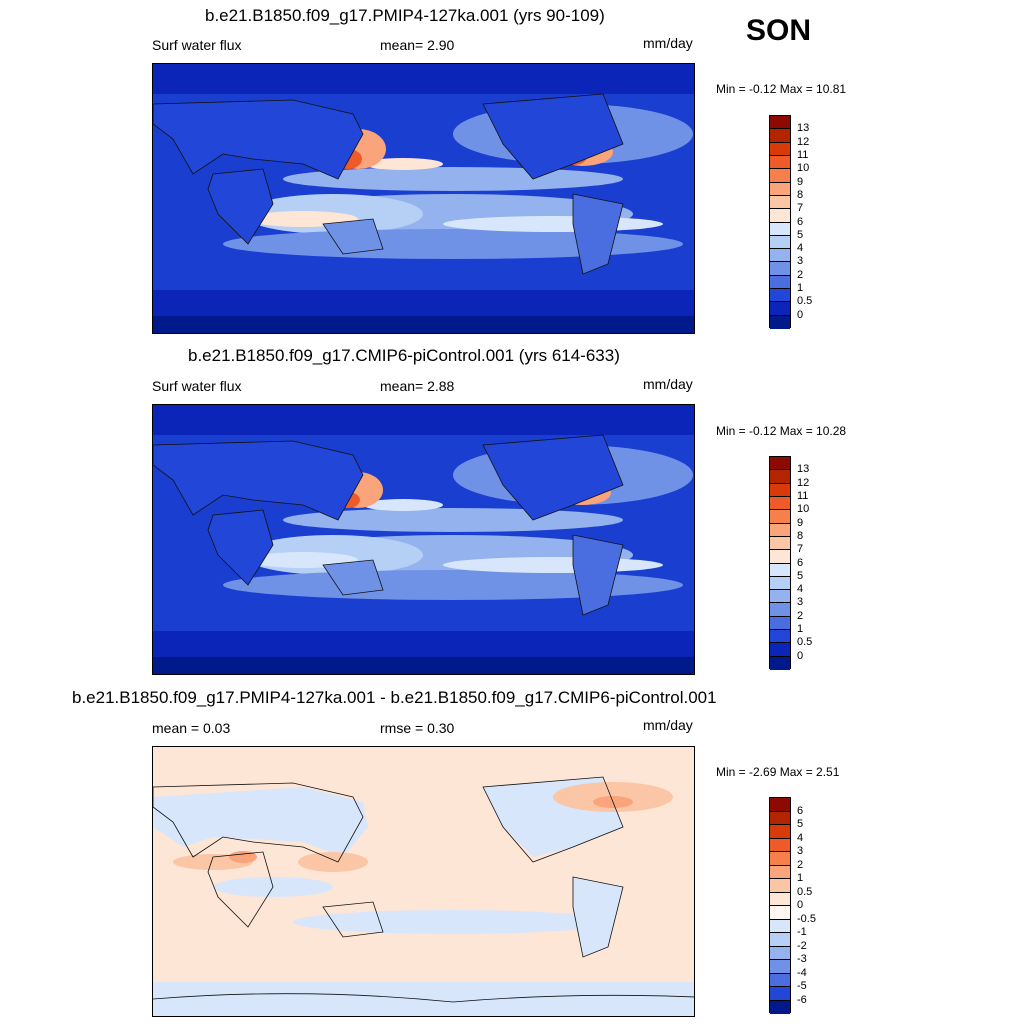 The image size is (1024, 1024). Describe the element at coordinates (802, 945) in the screenshot. I see `colorbar-tick-label: -2` at that location.